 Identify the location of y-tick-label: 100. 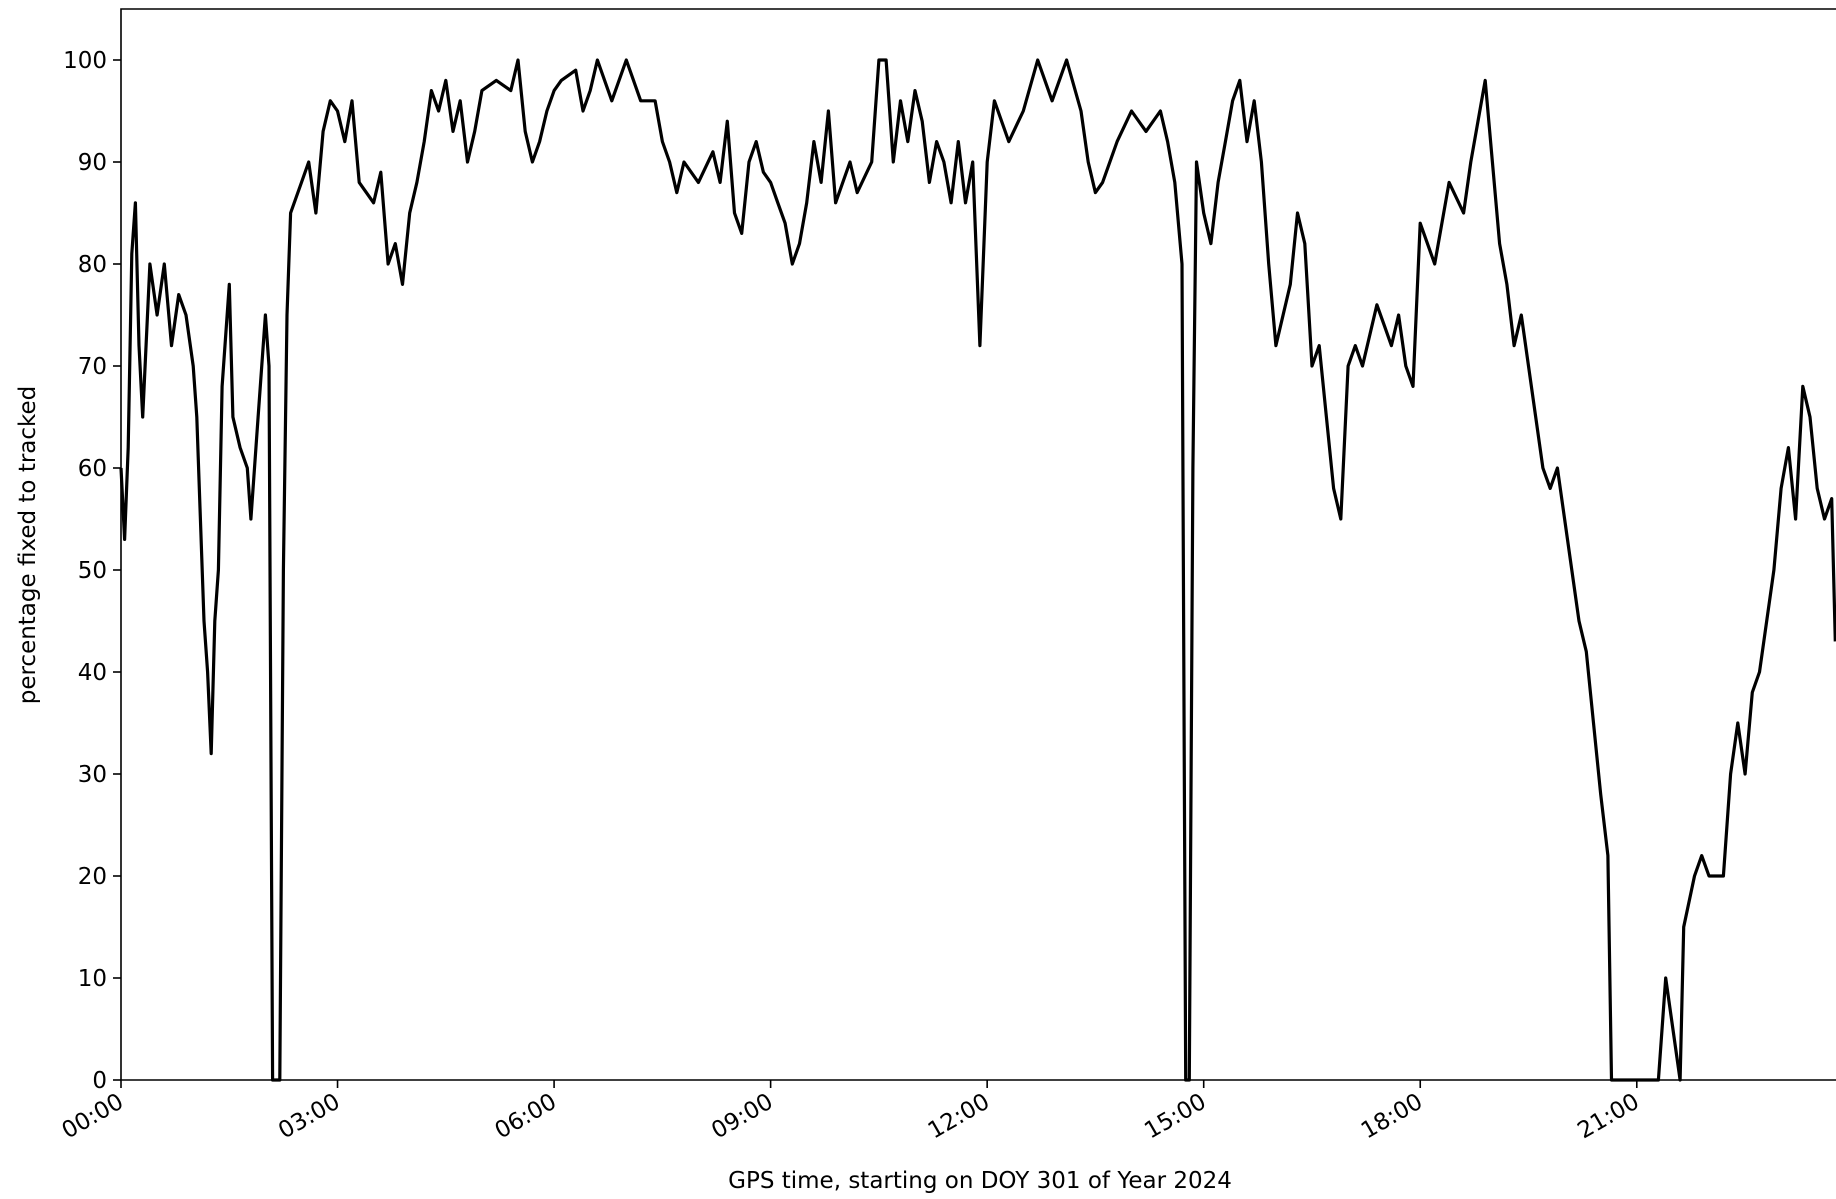
(85, 61).